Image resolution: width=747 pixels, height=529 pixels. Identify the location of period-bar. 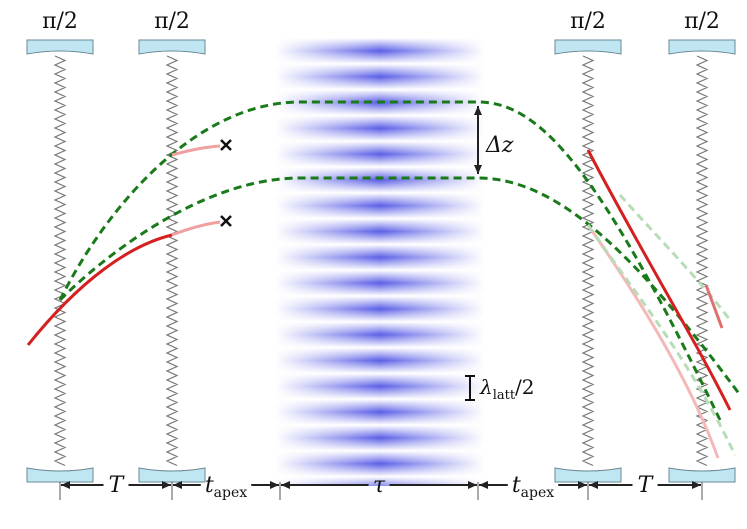
(470, 388).